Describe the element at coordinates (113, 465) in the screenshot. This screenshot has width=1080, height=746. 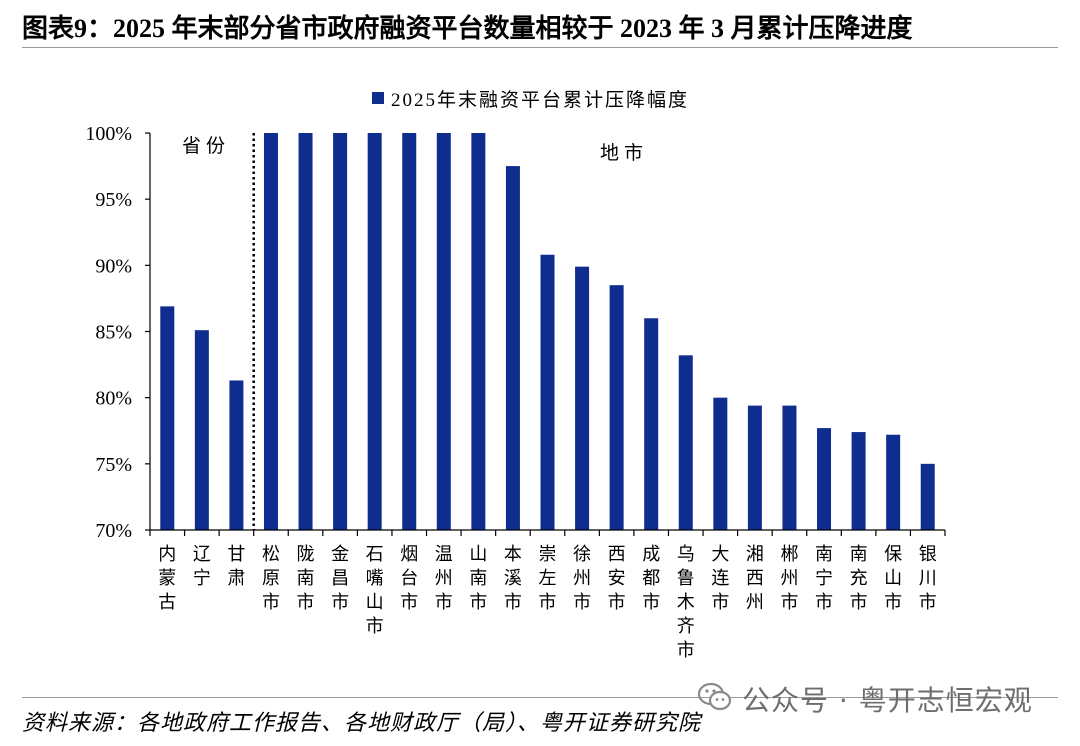
I see `y-tick-label-2: 75%` at that location.